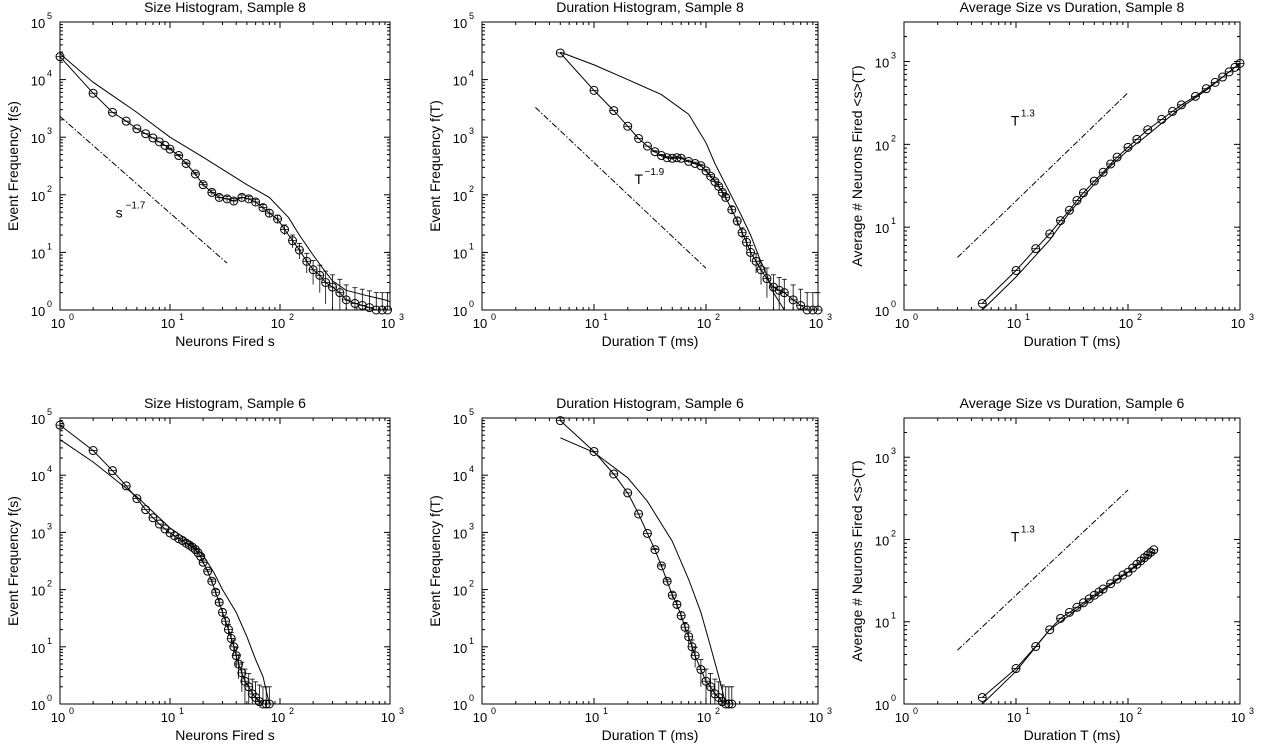 Image resolution: width=1275 pixels, height=749 pixels. Describe the element at coordinates (225, 7) in the screenshot. I see `chart-title: Size Histogram, Sample 8` at that location.